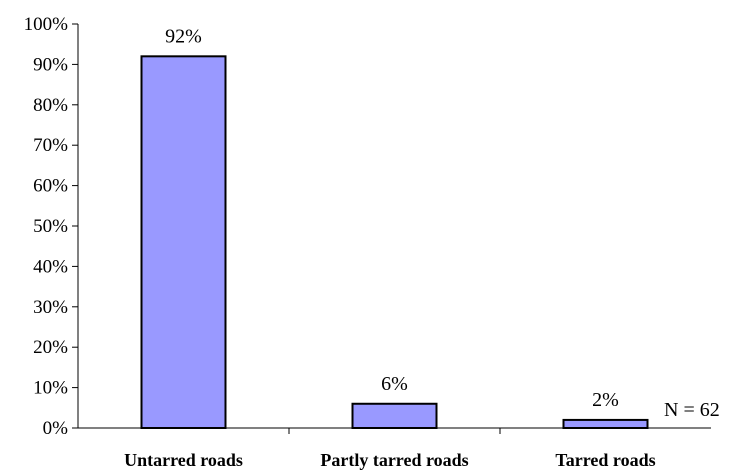 The height and width of the screenshot is (471, 729). What do you see at coordinates (605, 460) in the screenshot?
I see `category-label: Tarred roads` at bounding box center [605, 460].